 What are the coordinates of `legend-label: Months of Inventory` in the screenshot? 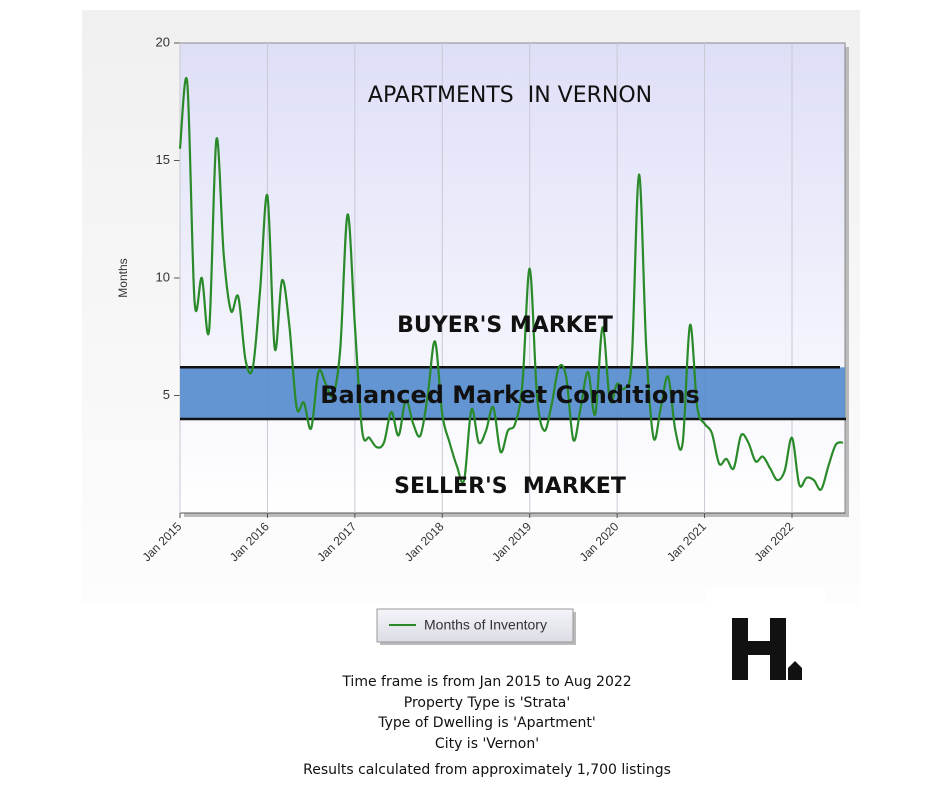 It's located at (485, 625).